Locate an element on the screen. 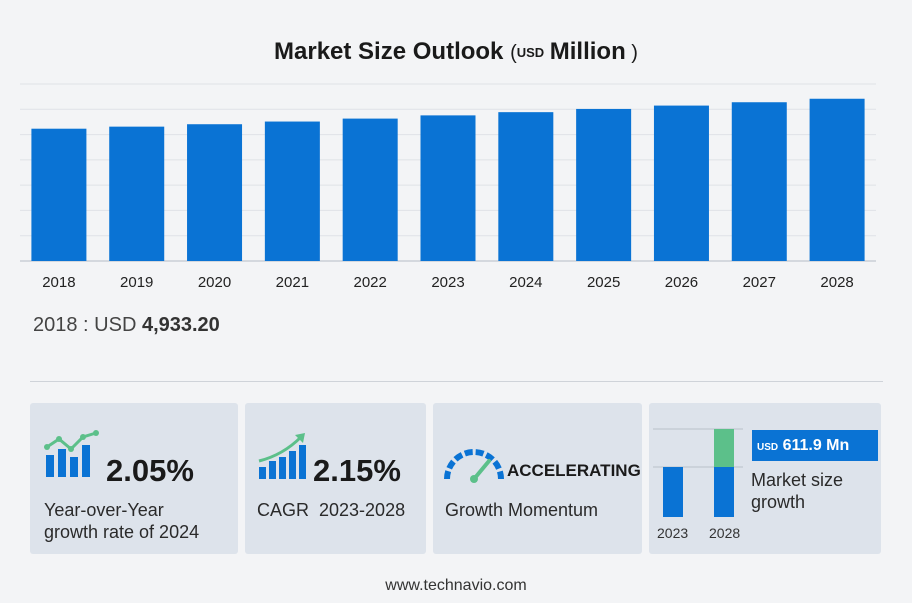 The width and height of the screenshot is (912, 603). x-tick-label: 2028 is located at coordinates (836, 282).